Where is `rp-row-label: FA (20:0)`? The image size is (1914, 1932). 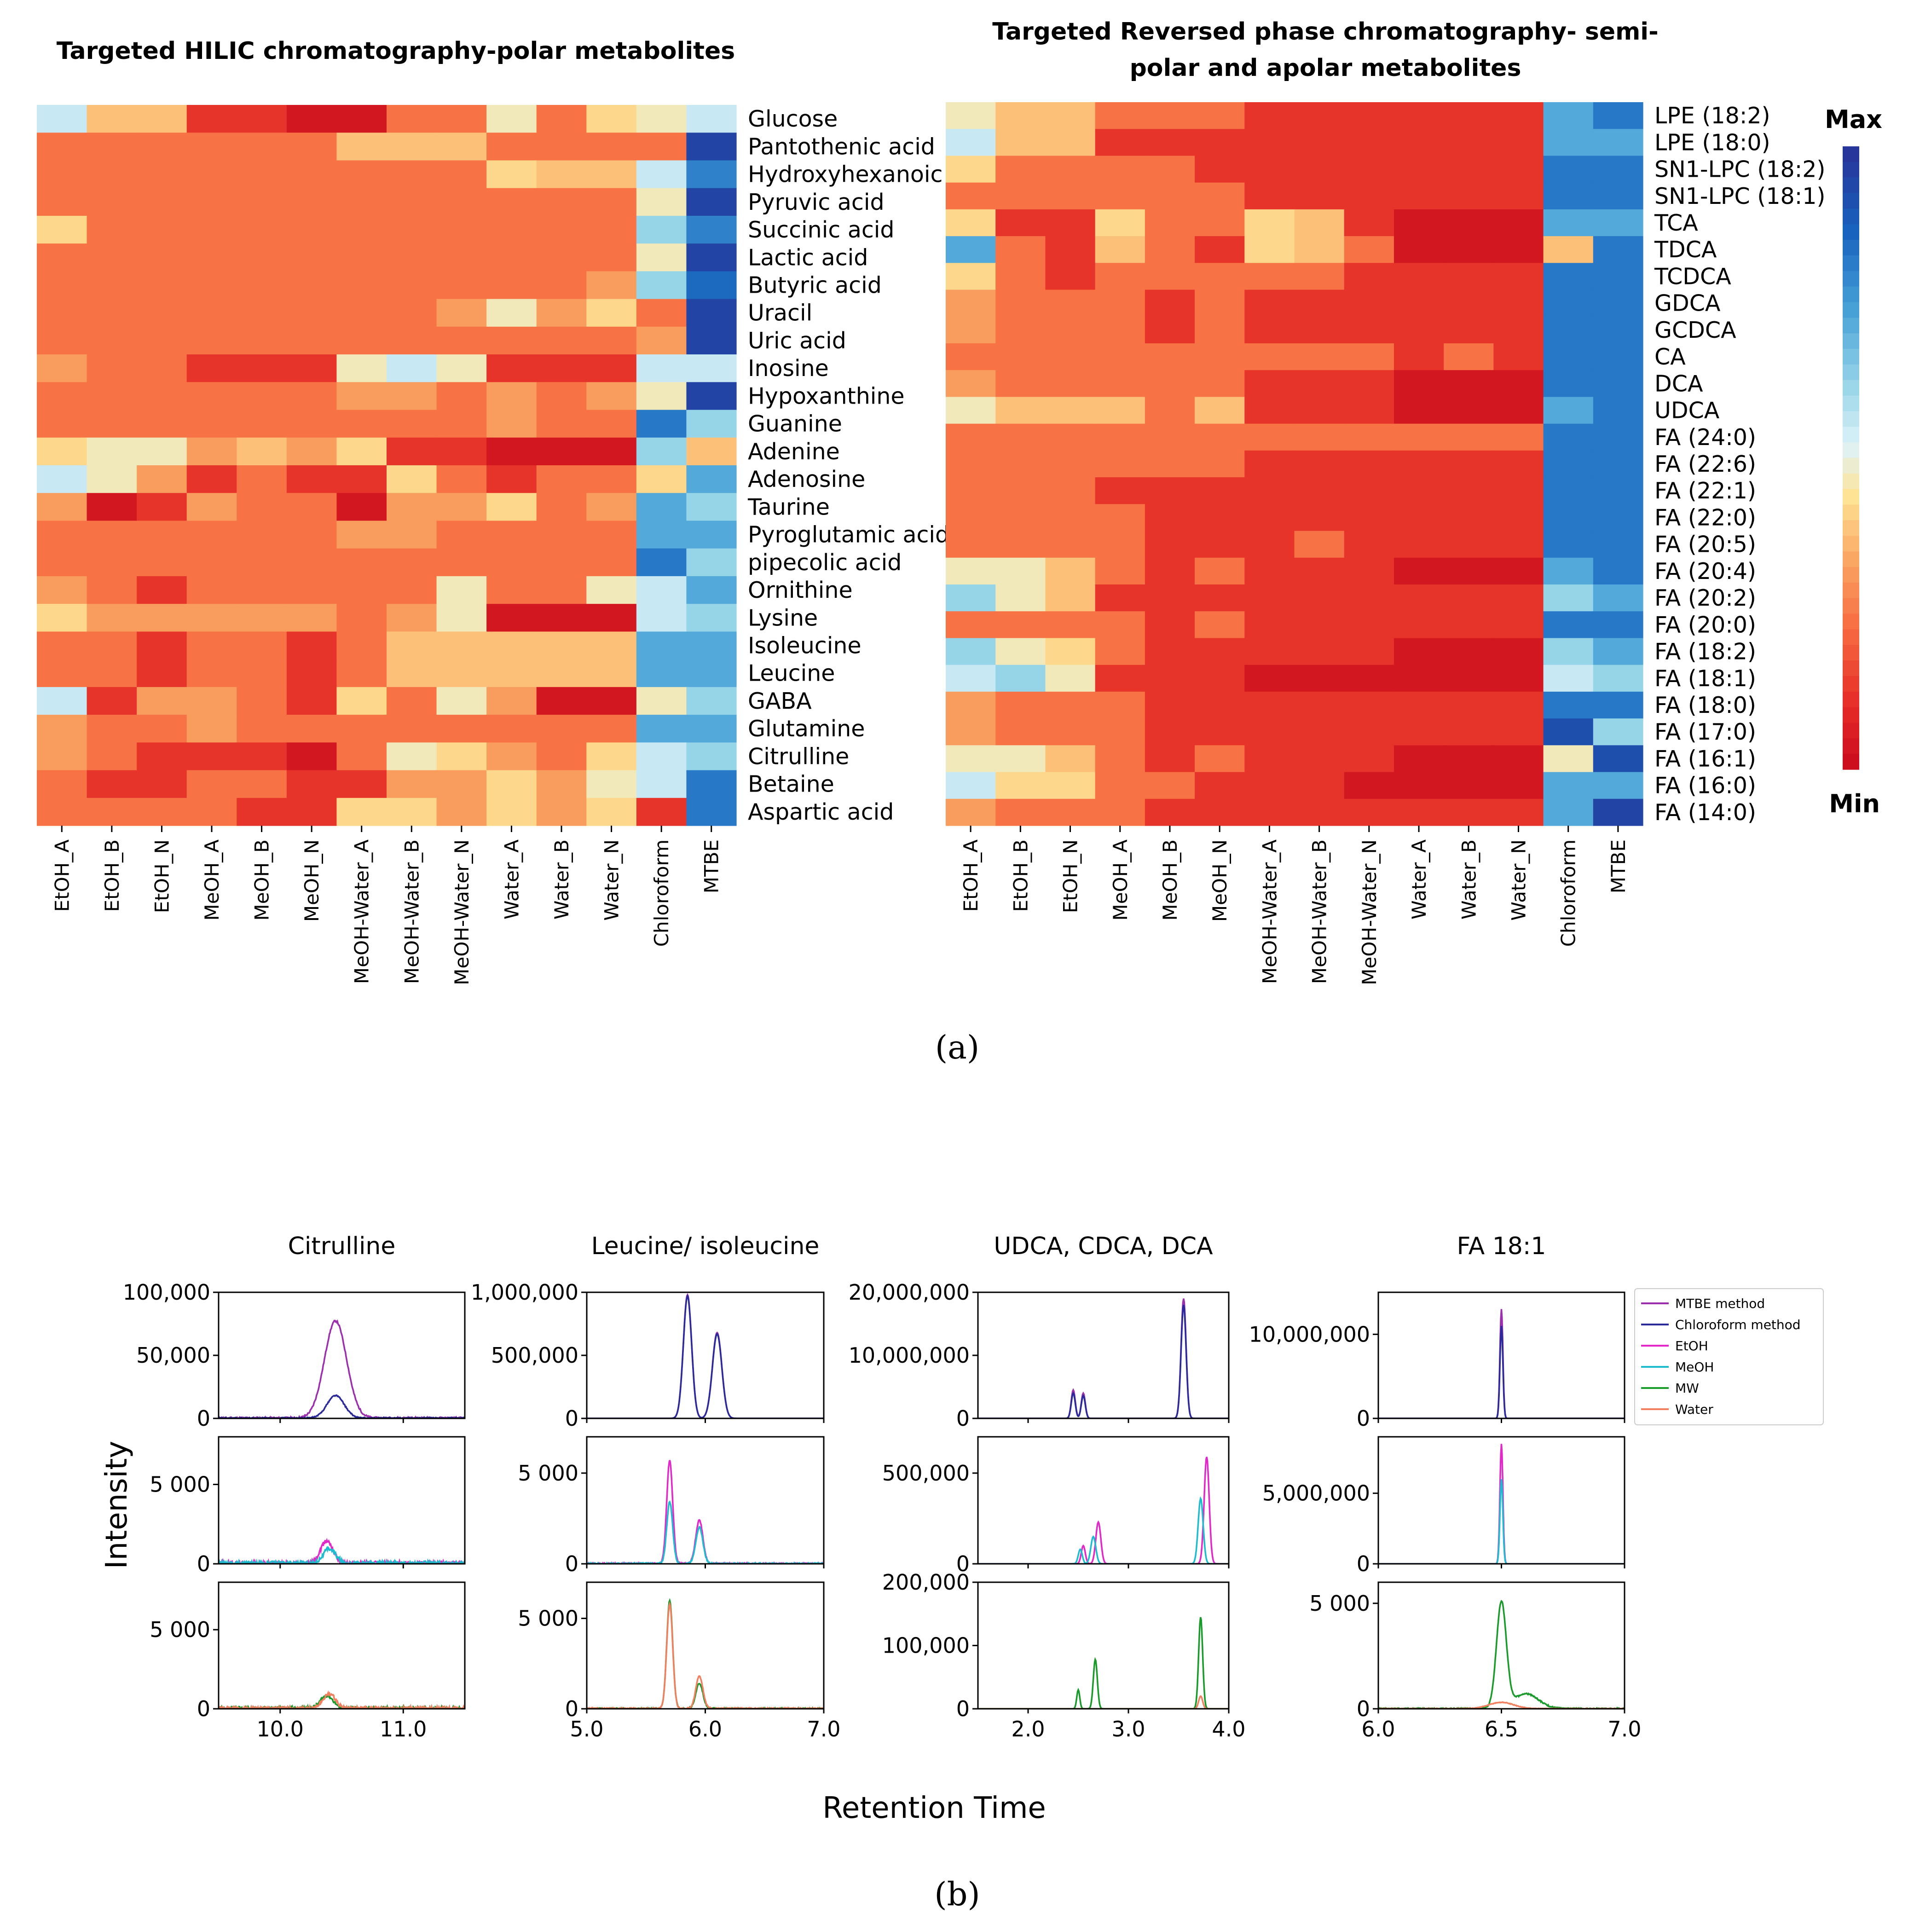 rp-row-label: FA (20:0) is located at coordinates (1705, 625).